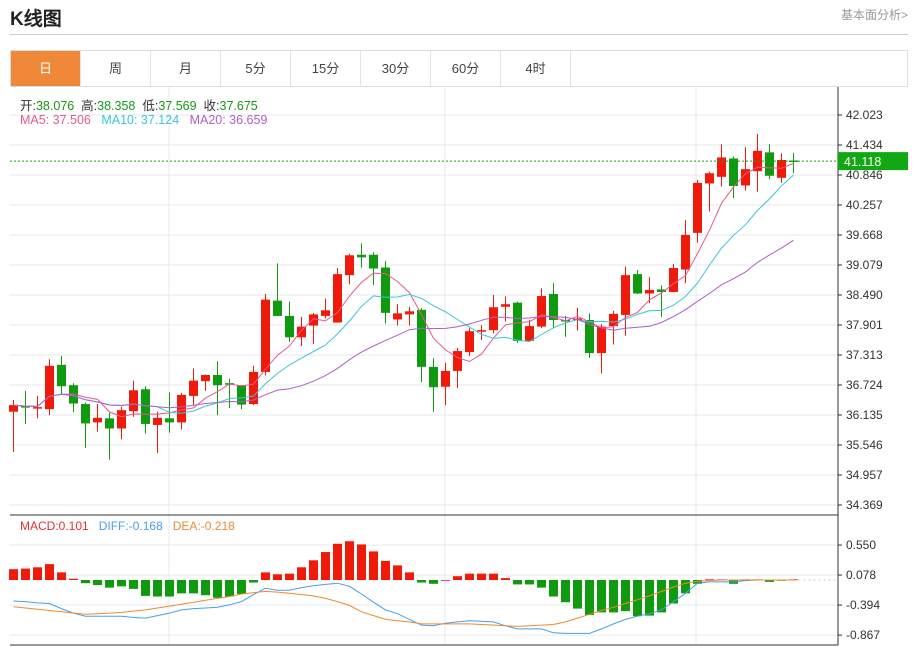 The height and width of the screenshot is (647, 914). What do you see at coordinates (326, 68) in the screenshot?
I see `tab-15min: 15分` at bounding box center [326, 68].